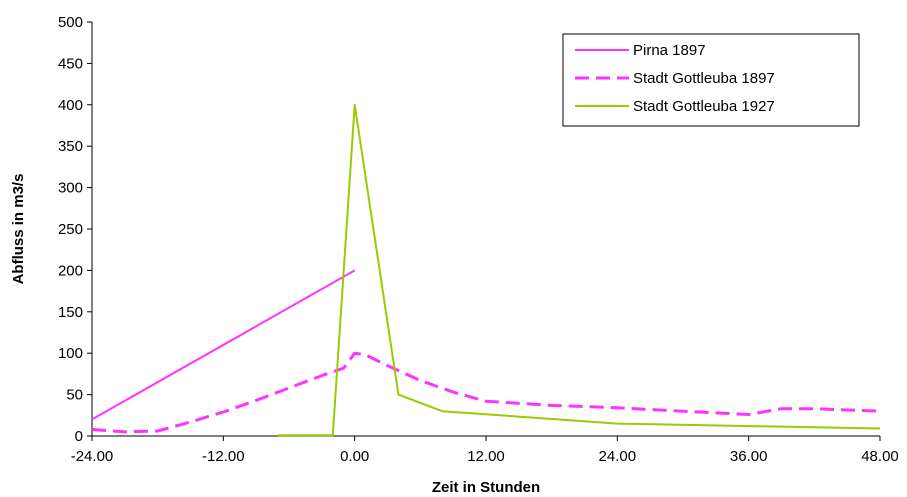 This screenshot has width=907, height=497. Describe the element at coordinates (18, 229) in the screenshot. I see `y-axis-title: Abfluss in m3/s` at that location.